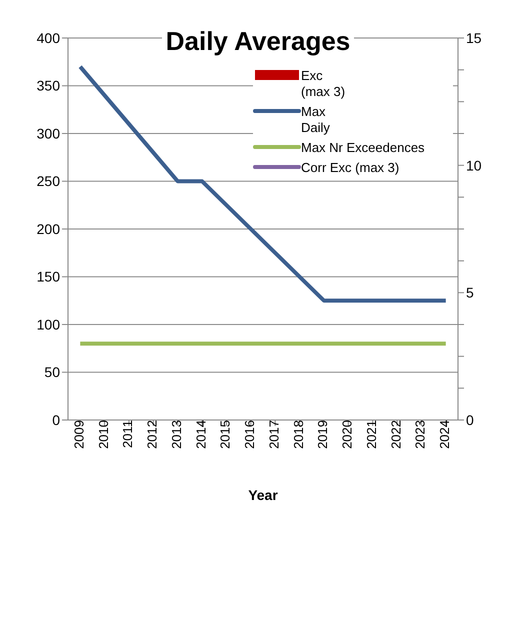 The width and height of the screenshot is (518, 630). I want to click on x-tick-label: 2011, so click(128, 434).